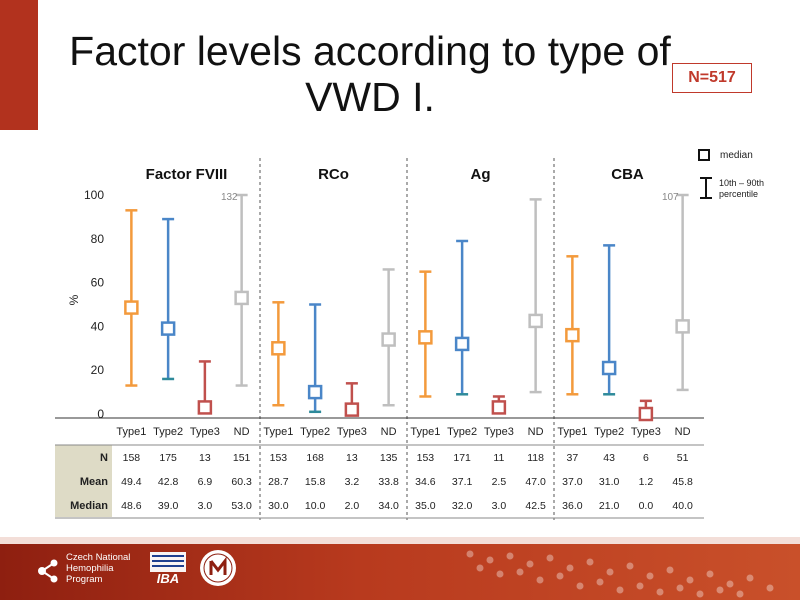  I want to click on table-cell: 13, so click(352, 458).